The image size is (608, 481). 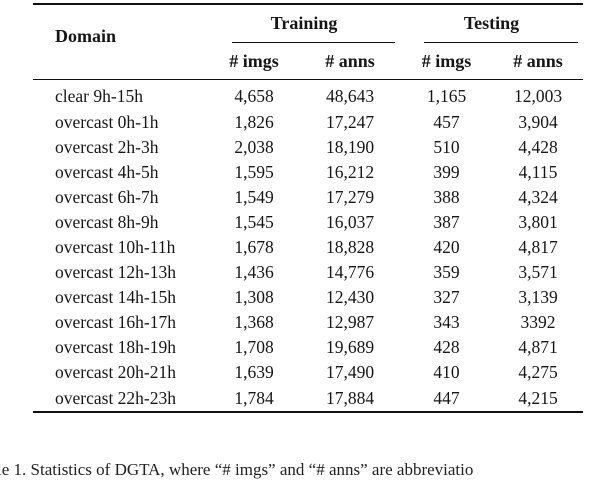 I want to click on training-imgs-header: # imgs, so click(x=254, y=62).